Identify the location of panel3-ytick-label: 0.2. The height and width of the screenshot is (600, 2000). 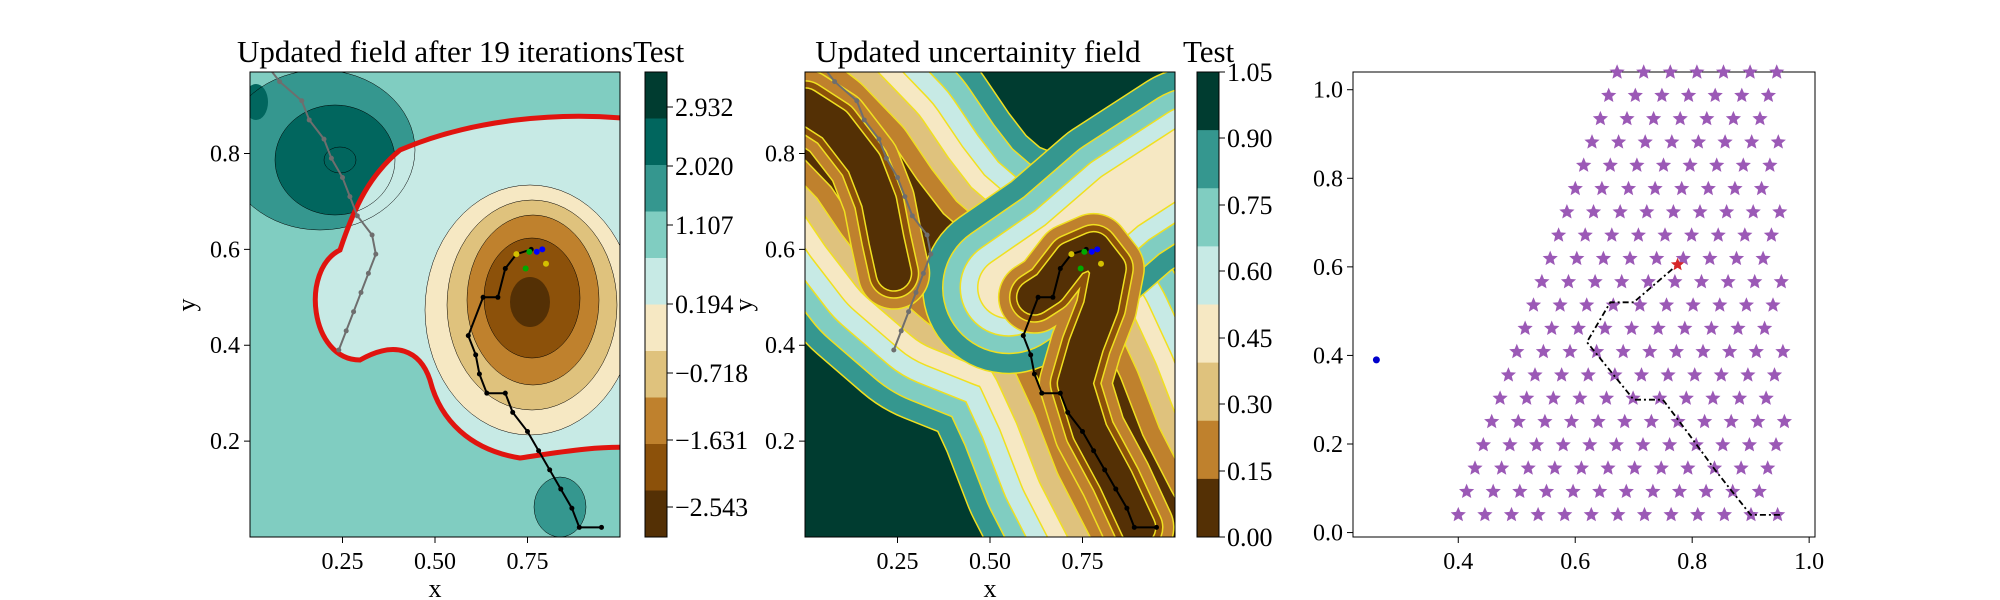
(1328, 445).